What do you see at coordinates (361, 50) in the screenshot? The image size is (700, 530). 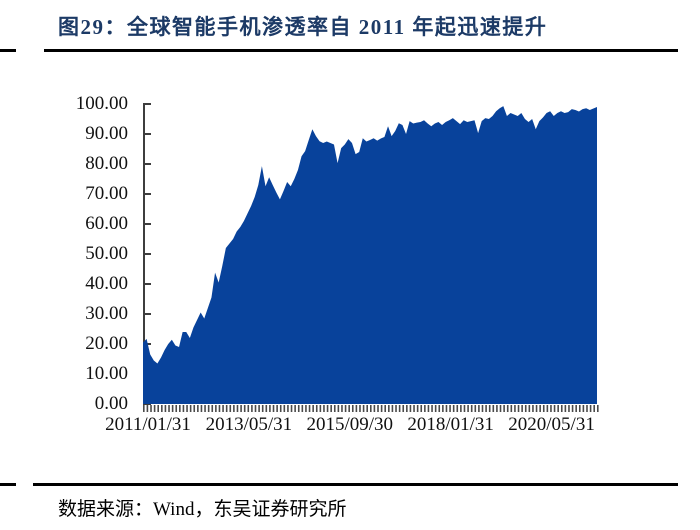 I see `top-rule` at bounding box center [361, 50].